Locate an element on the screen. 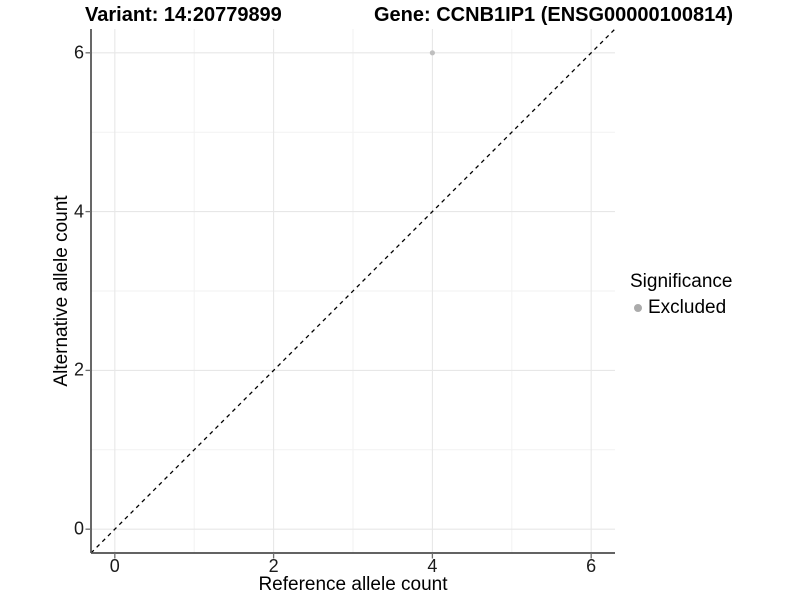 The image size is (800, 600). y-axis-title: Alternative allele count is located at coordinates (61, 291).